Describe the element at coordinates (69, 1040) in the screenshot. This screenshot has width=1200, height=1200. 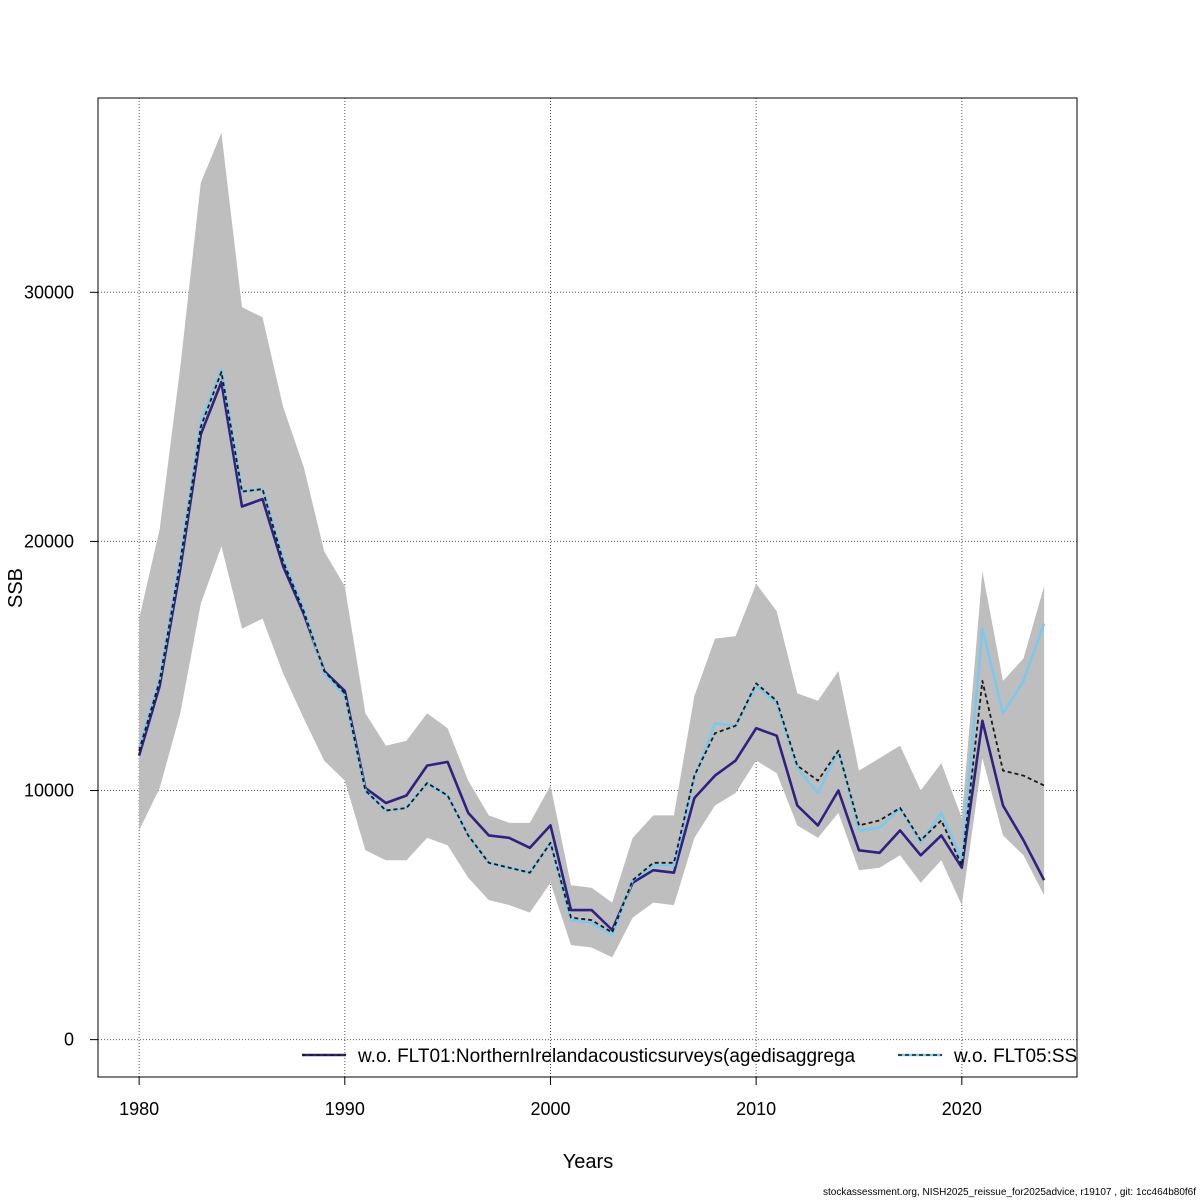
I see `y-tick-label: 0` at that location.